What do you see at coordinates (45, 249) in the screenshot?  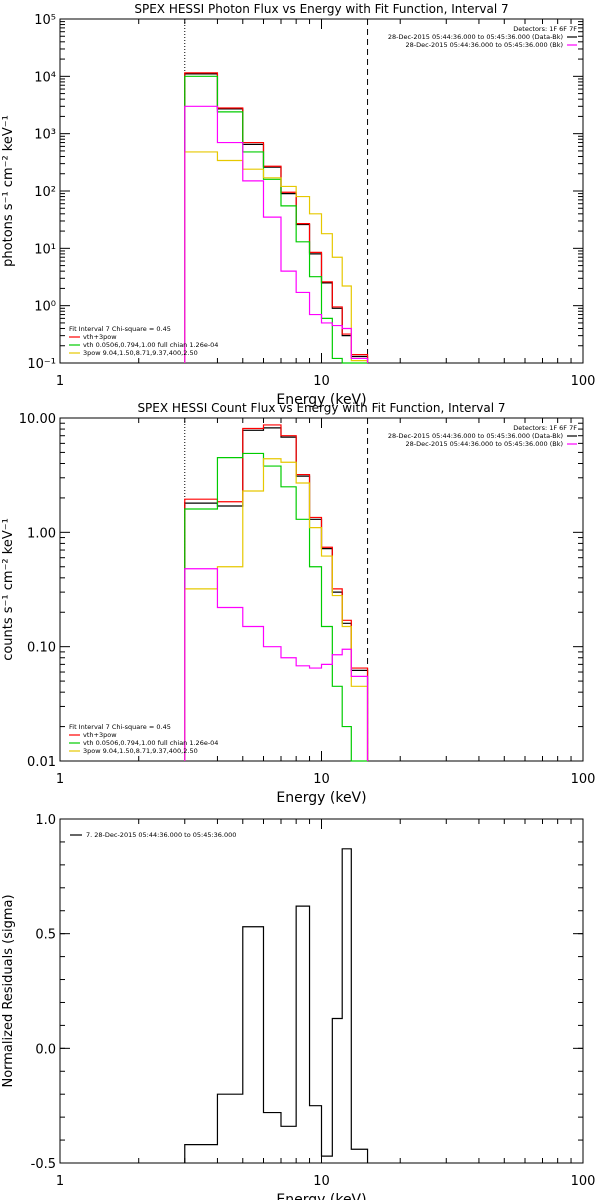 I see `y-tick-label: 10¹` at bounding box center [45, 249].